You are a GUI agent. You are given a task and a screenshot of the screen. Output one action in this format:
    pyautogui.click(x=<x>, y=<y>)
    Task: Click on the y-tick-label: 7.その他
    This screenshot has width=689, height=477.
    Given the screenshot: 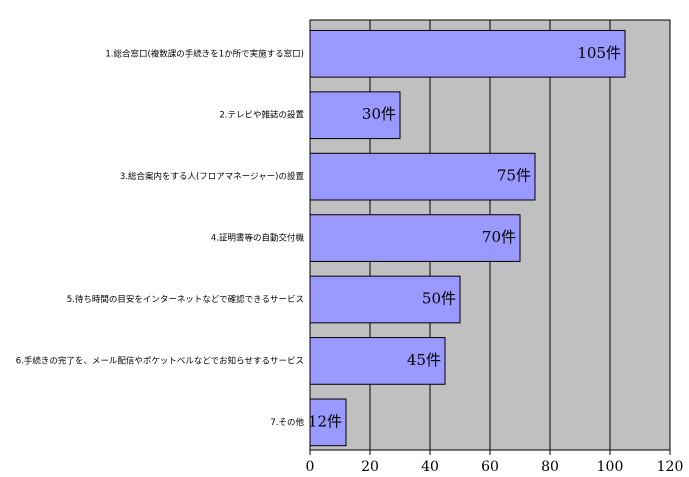 What is the action you would take?
    pyautogui.click(x=287, y=422)
    